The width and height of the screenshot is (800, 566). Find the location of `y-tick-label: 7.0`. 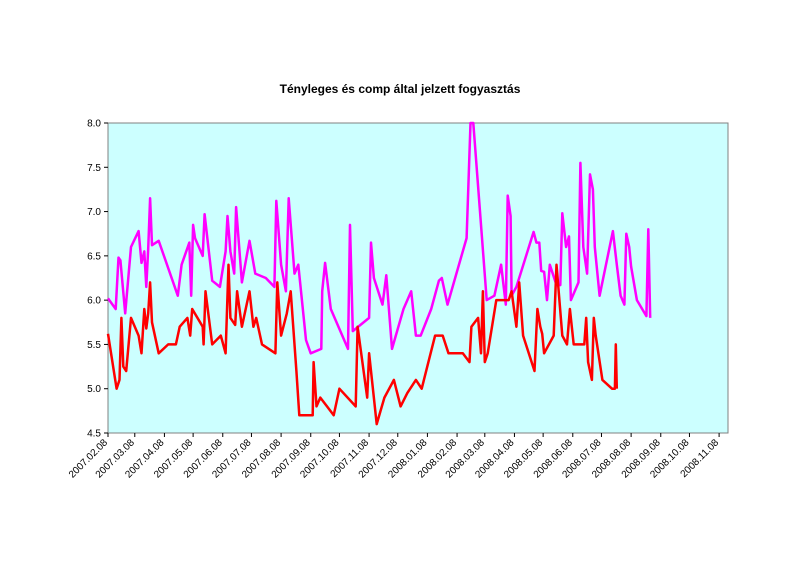

y-tick-label: 7.0 is located at coordinates (94, 212).